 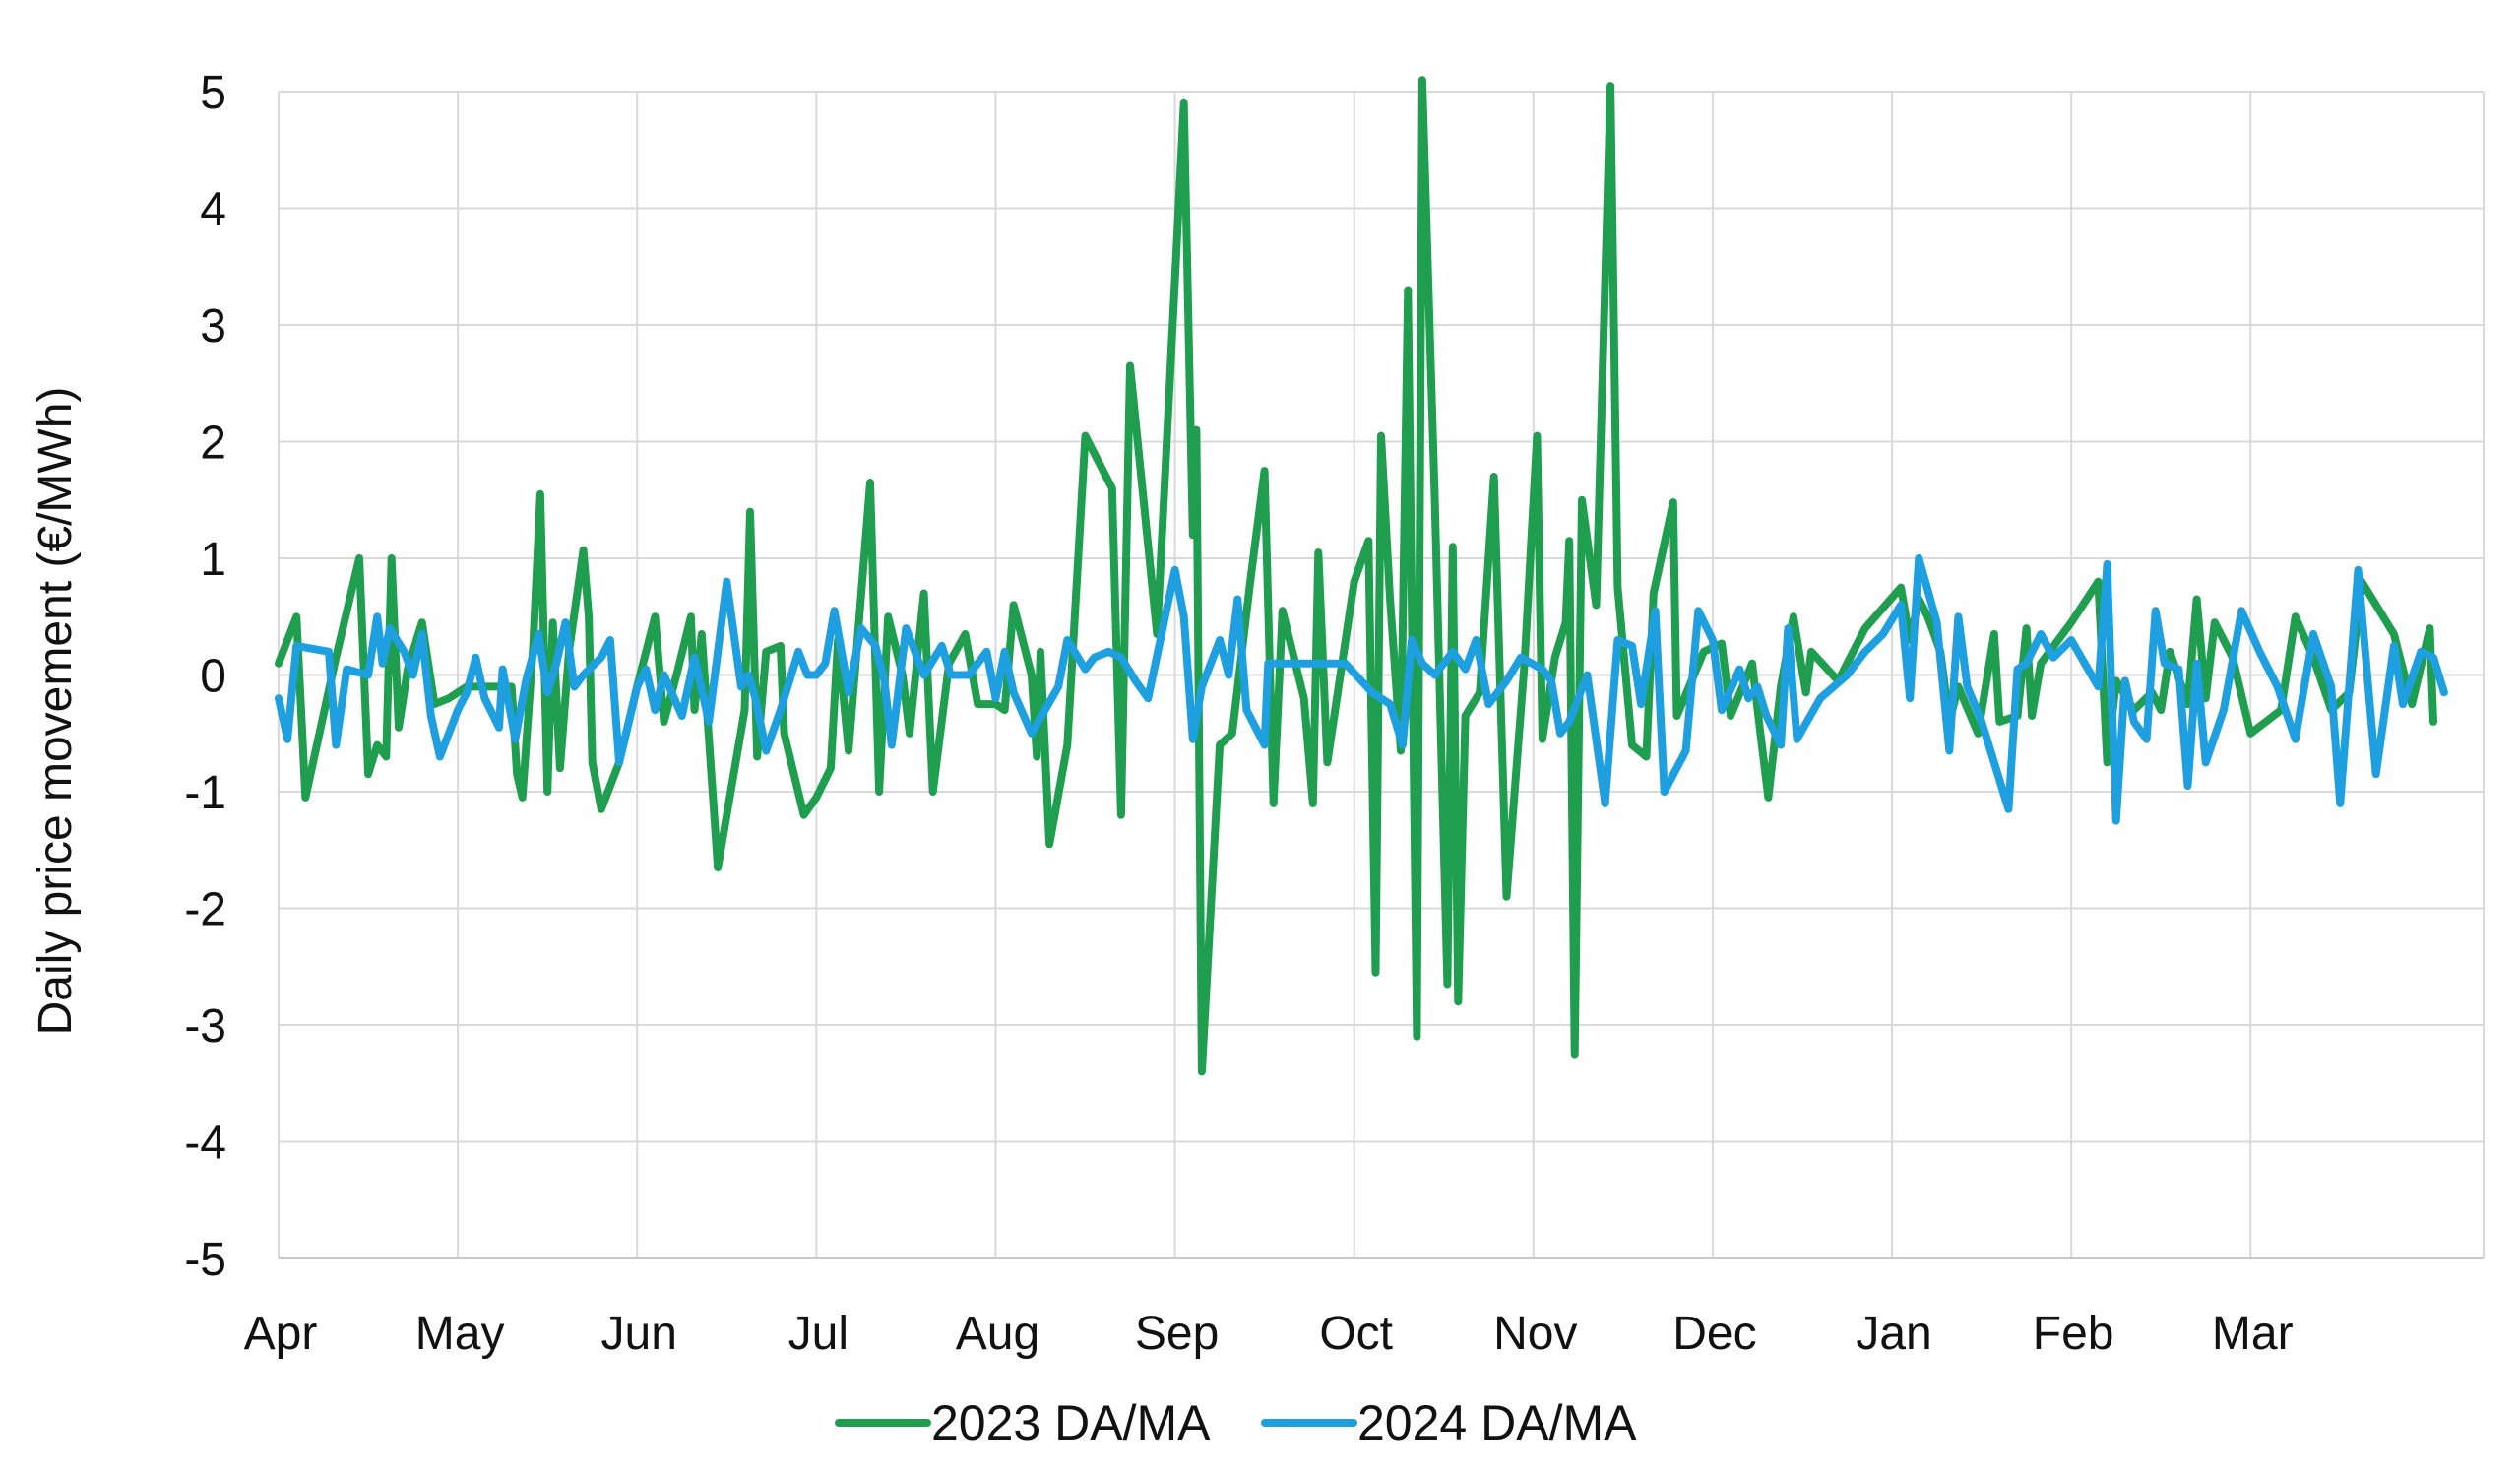 I want to click on y-axis-ticks: 5 4 3 2 1 0 -1 -2 -3 -4 -5, so click(x=205, y=677).